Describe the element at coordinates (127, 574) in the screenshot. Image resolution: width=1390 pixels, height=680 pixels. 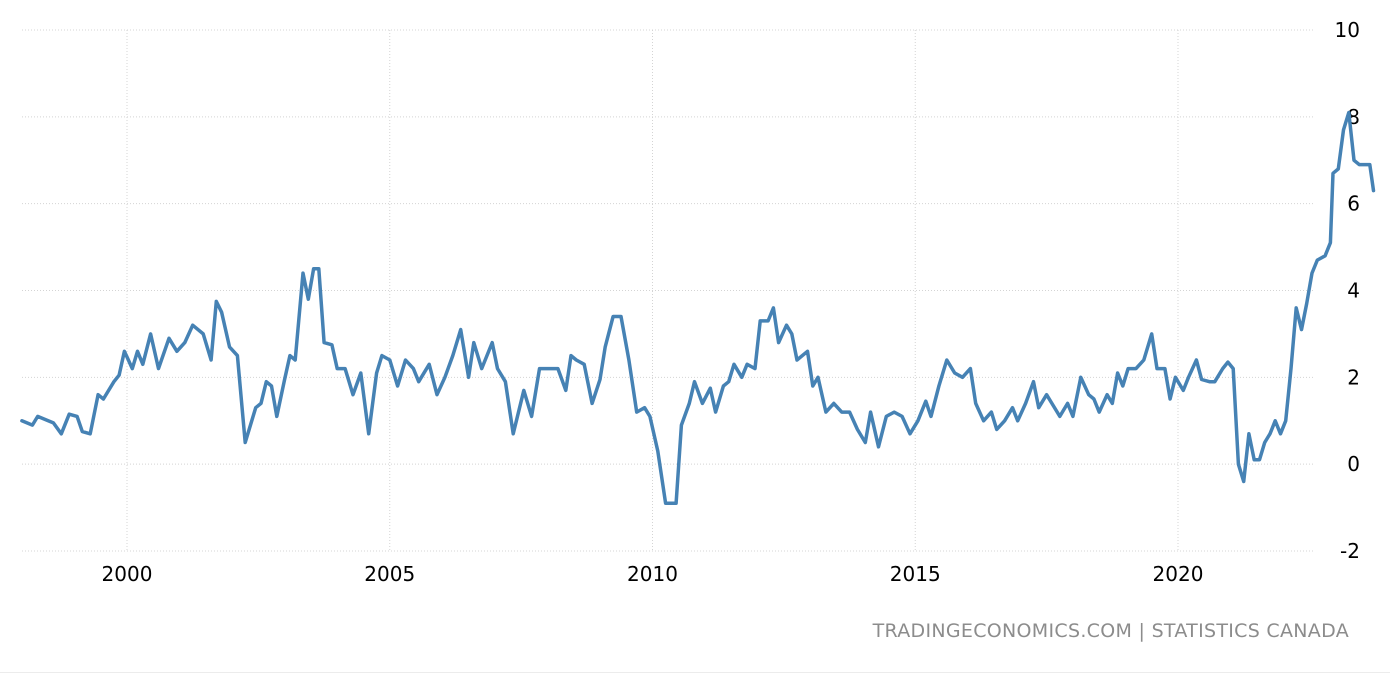
I see `x-tick-label: 2000` at that location.